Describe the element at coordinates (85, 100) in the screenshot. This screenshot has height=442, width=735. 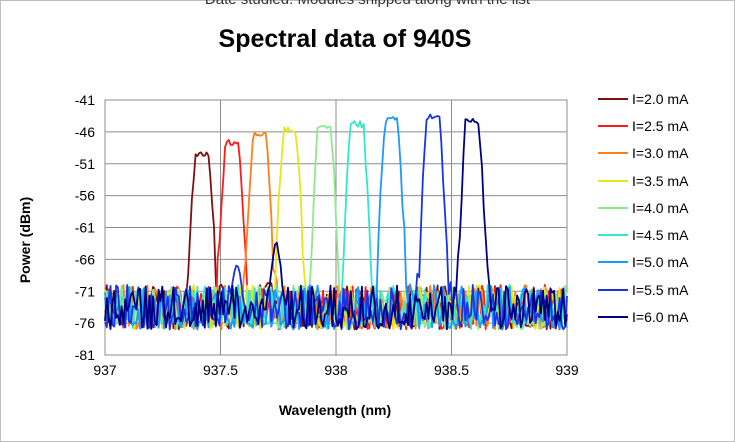
I see `y-tick-label: -41` at that location.